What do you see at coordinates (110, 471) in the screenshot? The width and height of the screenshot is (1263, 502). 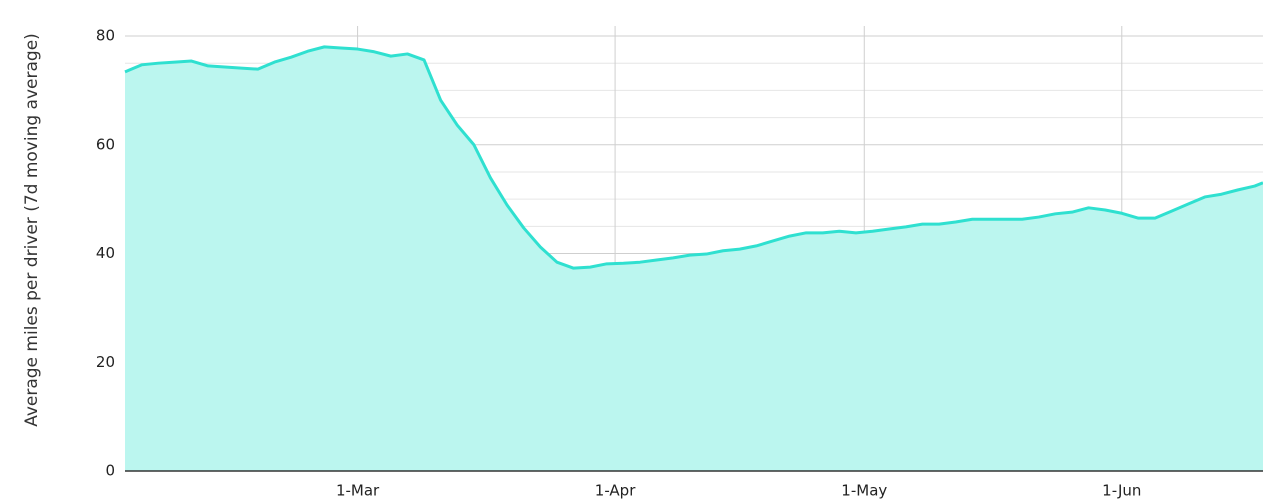 I see `y-tick-label: 0` at bounding box center [110, 471].